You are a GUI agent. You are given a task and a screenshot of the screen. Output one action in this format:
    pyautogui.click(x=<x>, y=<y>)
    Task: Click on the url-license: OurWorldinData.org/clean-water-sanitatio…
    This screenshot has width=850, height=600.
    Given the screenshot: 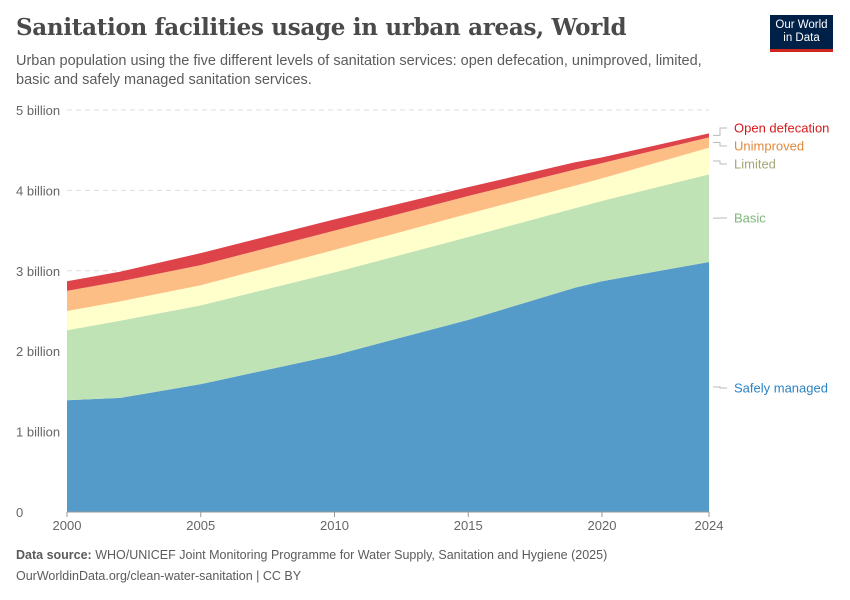 What is the action you would take?
    pyautogui.click(x=159, y=576)
    